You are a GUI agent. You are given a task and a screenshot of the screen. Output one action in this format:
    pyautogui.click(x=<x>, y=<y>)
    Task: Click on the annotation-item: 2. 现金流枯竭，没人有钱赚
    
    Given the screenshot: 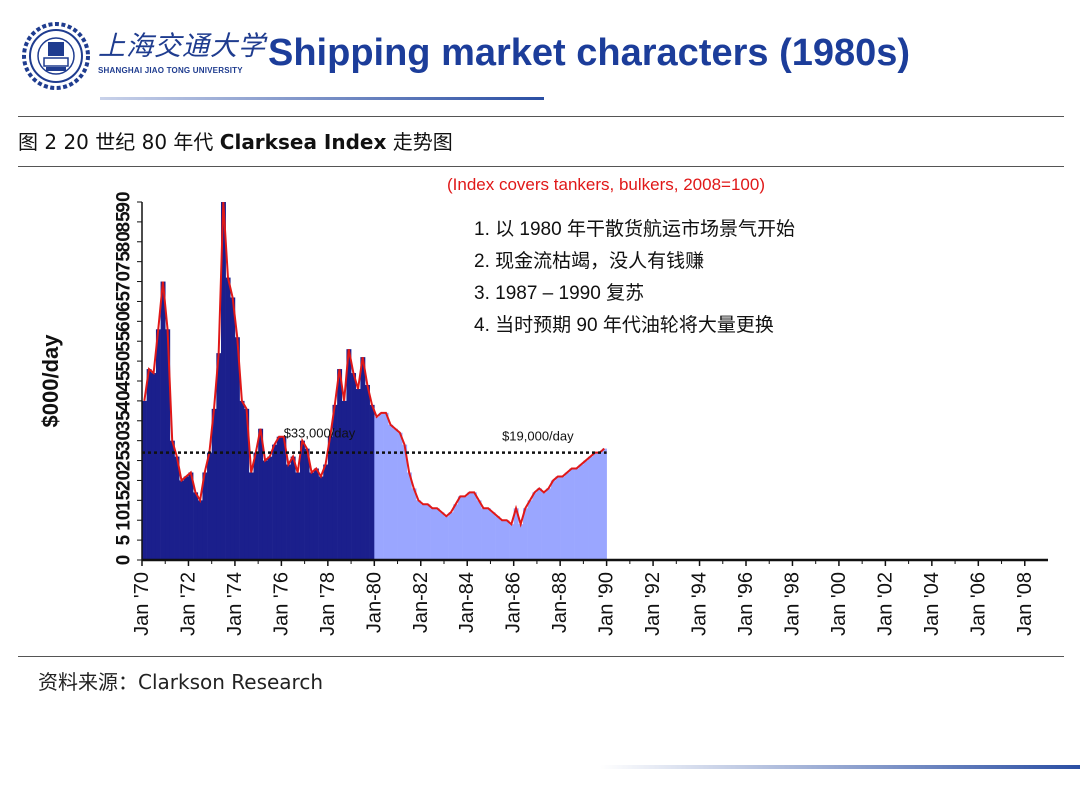 What is the action you would take?
    pyautogui.click(x=589, y=261)
    